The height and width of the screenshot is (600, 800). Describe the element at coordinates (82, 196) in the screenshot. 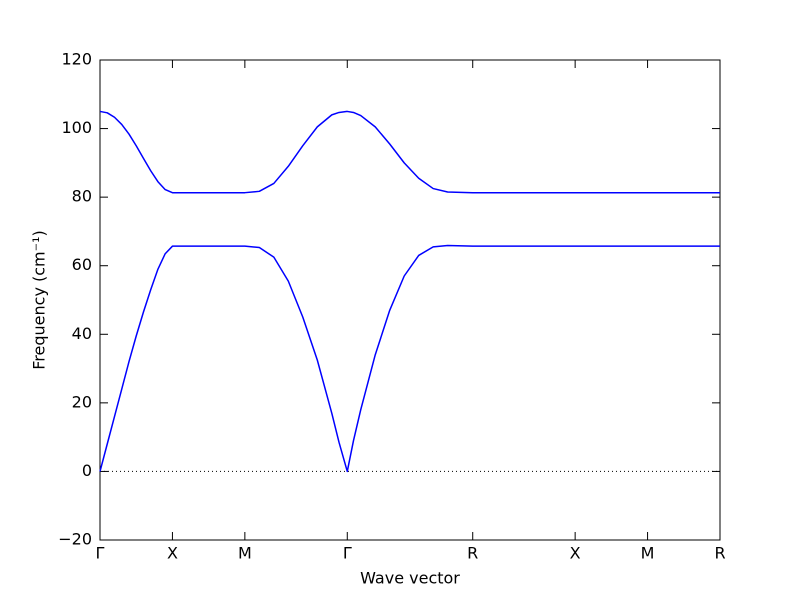

I see `y-tick-label: 80` at that location.